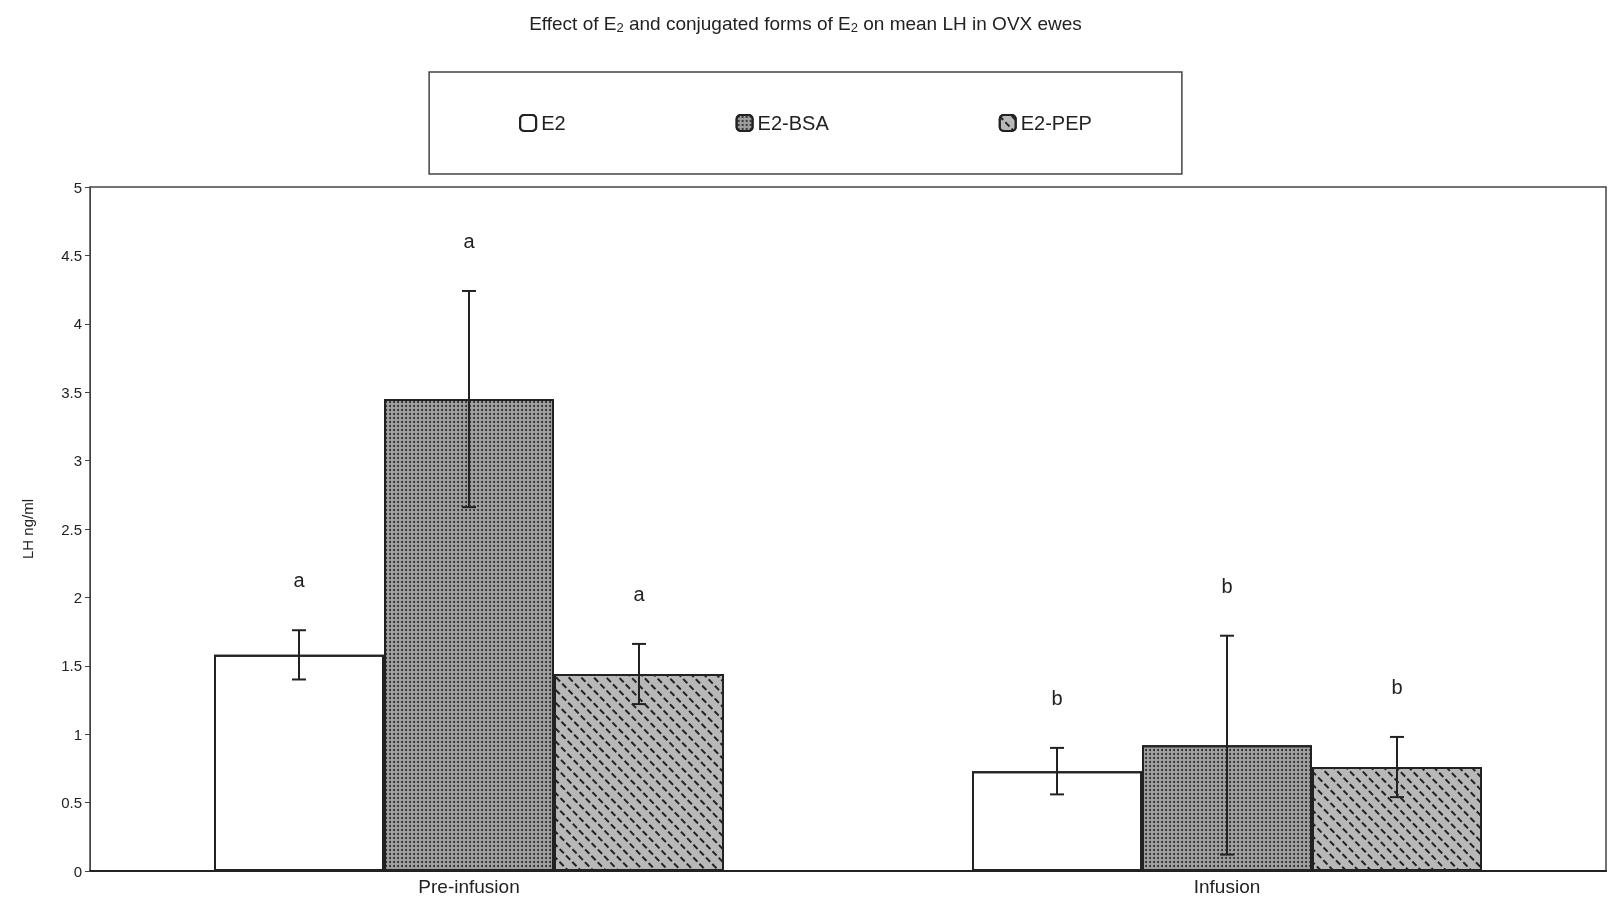 The height and width of the screenshot is (906, 1611). I want to click on legend-label: E2-BSA, so click(793, 123).